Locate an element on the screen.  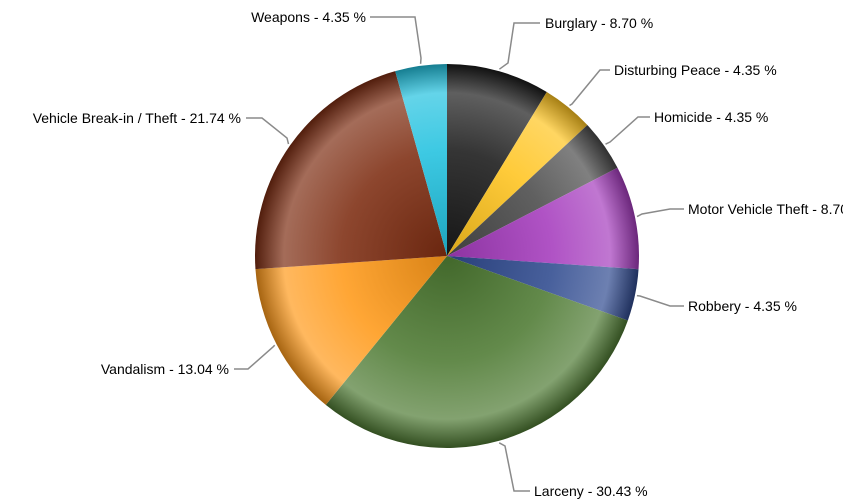
pie-slice-motor-vehicle-theft is located at coordinates (543, 218).